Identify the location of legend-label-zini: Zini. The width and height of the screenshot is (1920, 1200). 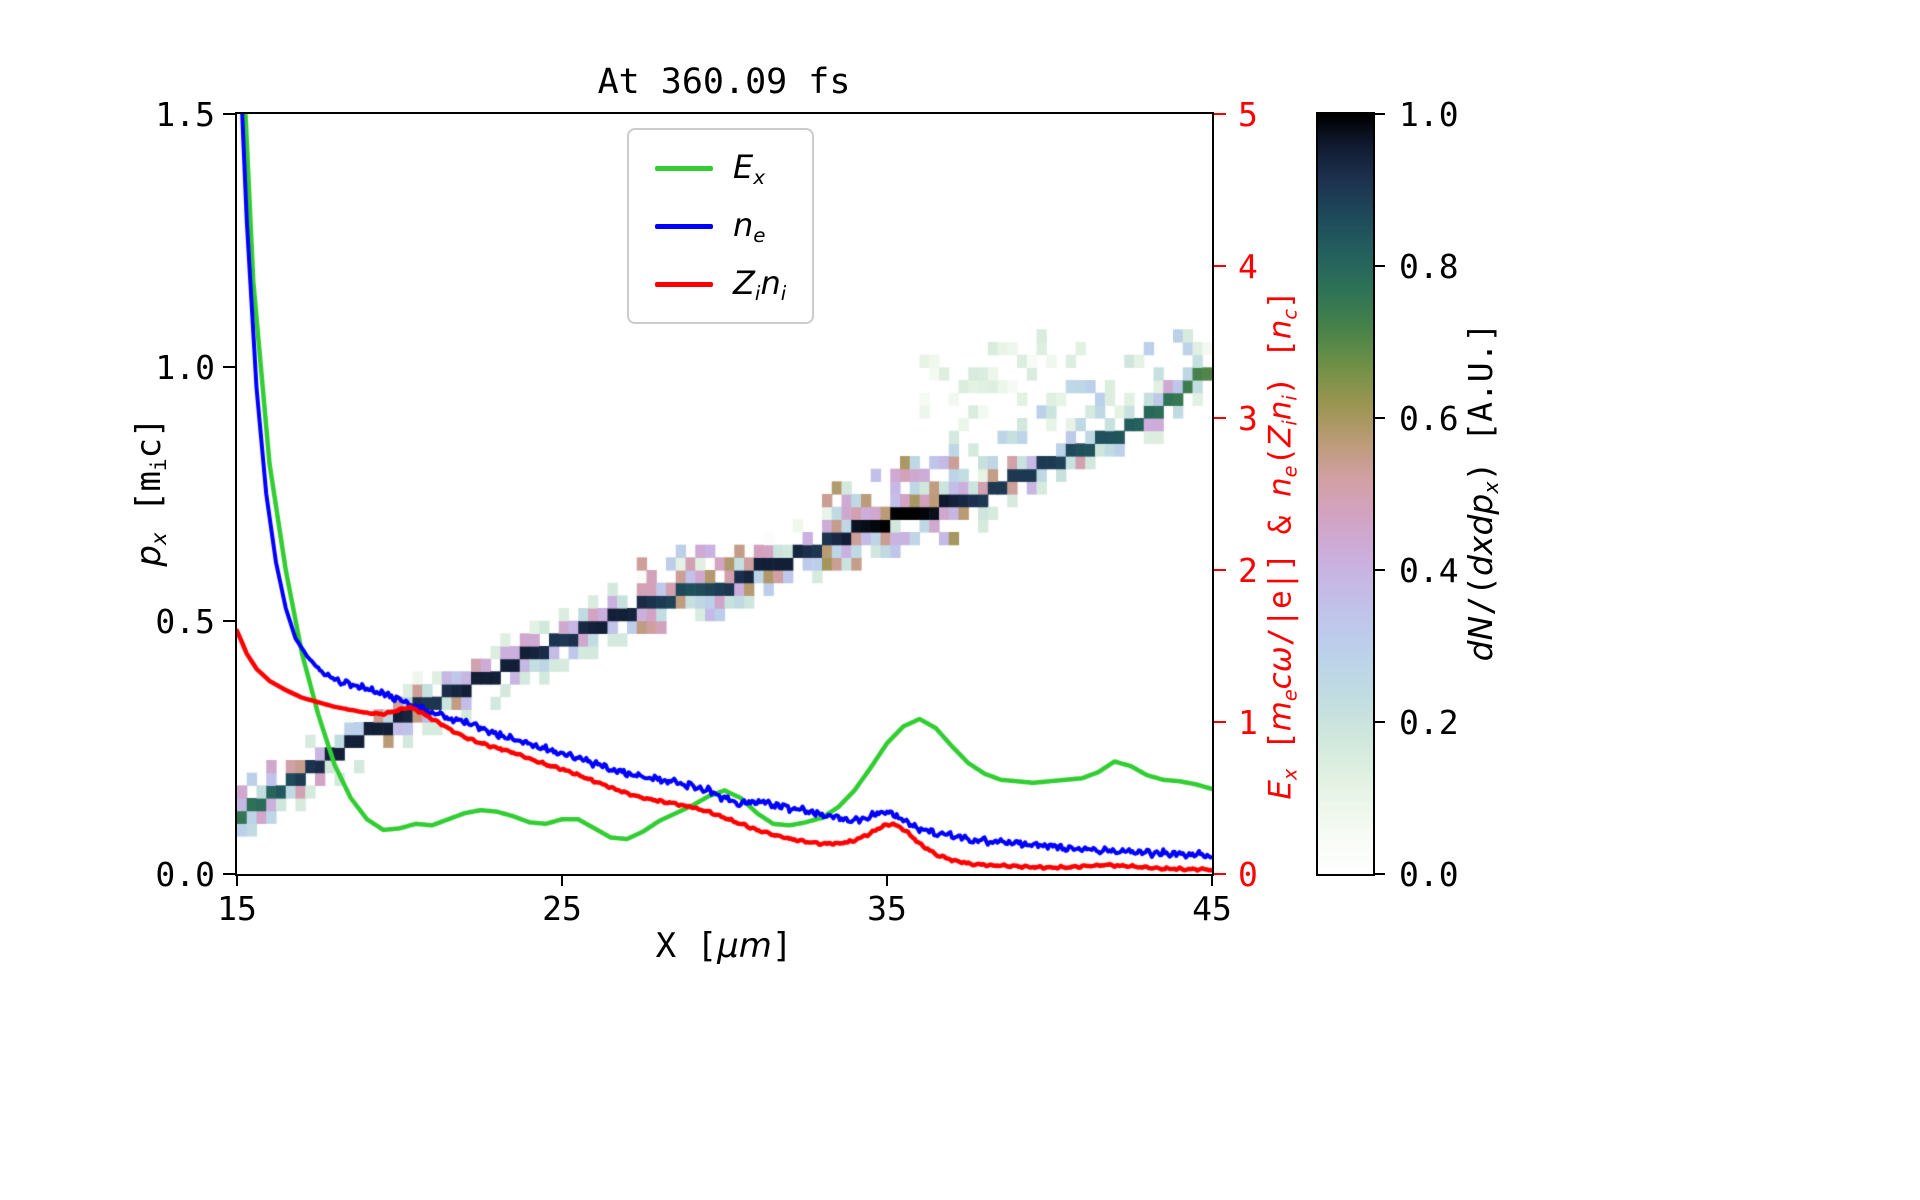
(760, 284).